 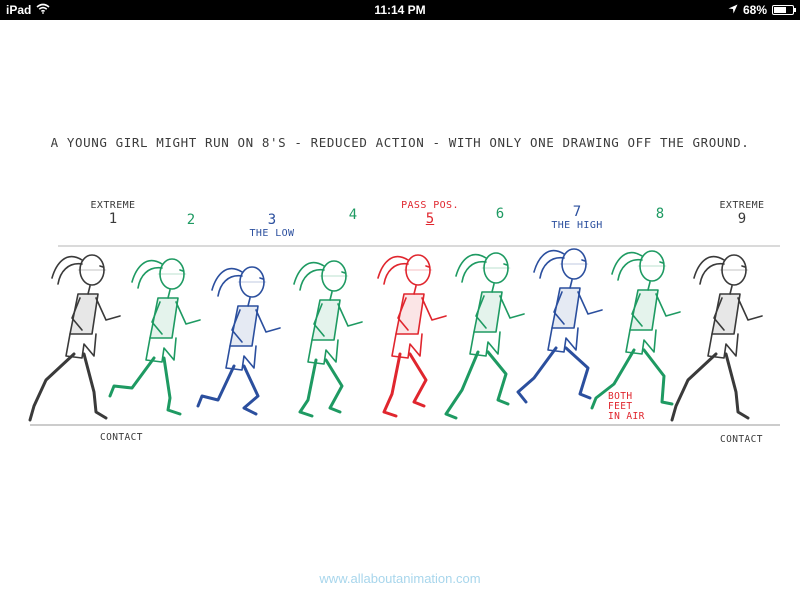 I want to click on frame-6-number: 6, so click(x=500, y=214).